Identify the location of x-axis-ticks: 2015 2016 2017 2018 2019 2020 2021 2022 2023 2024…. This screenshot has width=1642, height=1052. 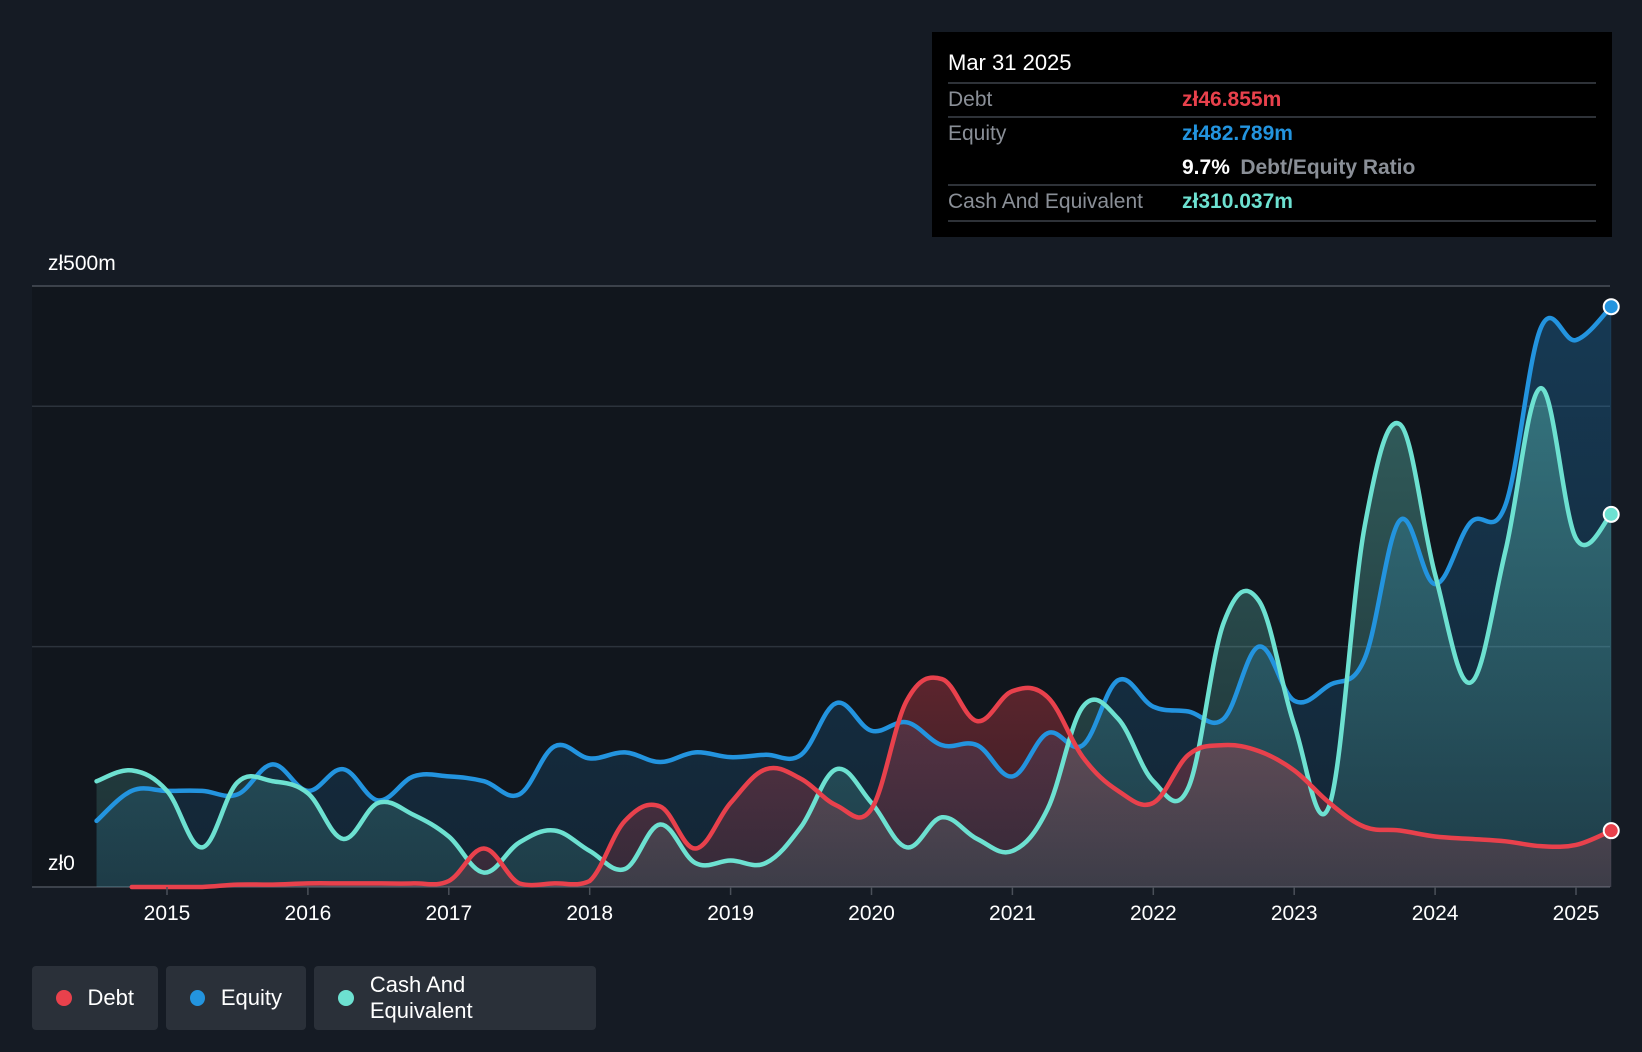
(872, 906).